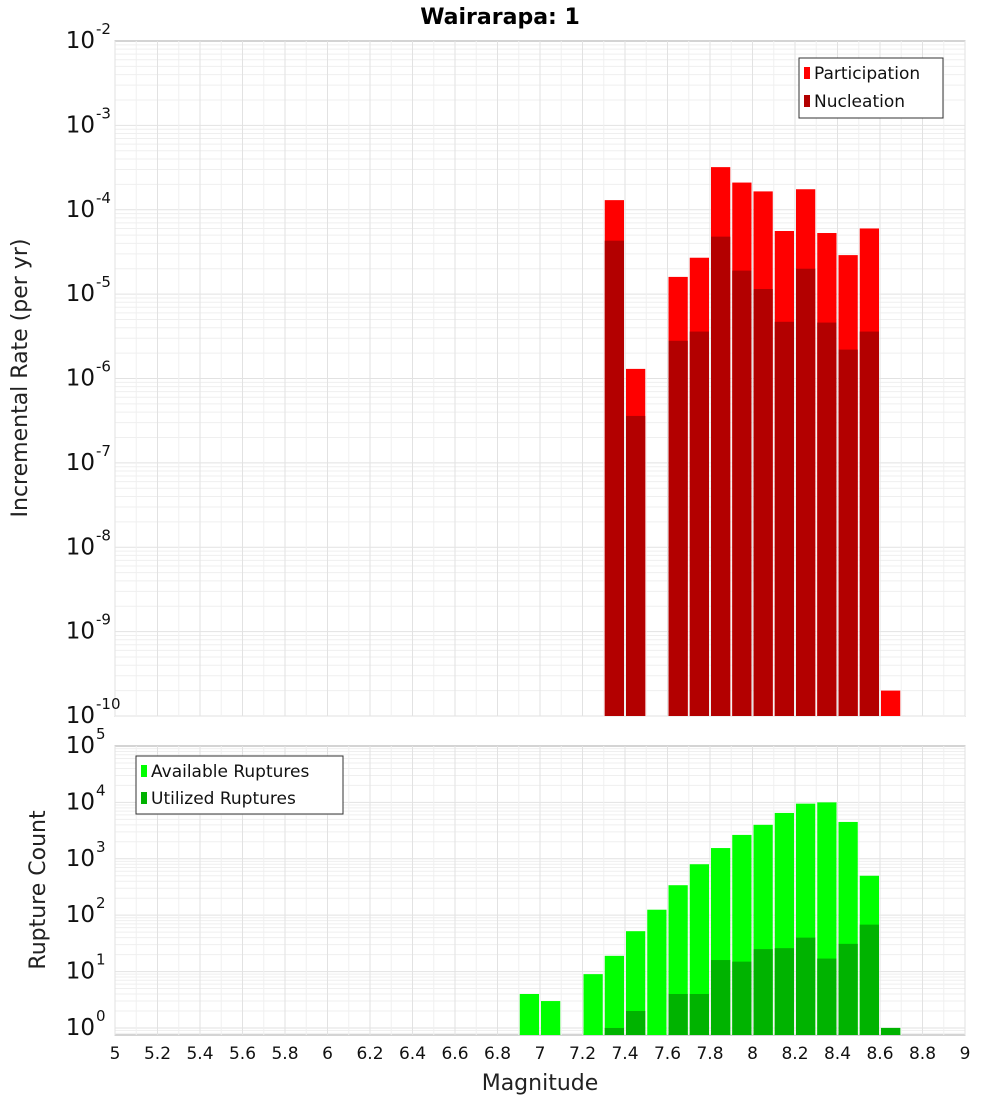  What do you see at coordinates (101, 847) in the screenshot?
I see `y-tick-exponent: 3` at bounding box center [101, 847].